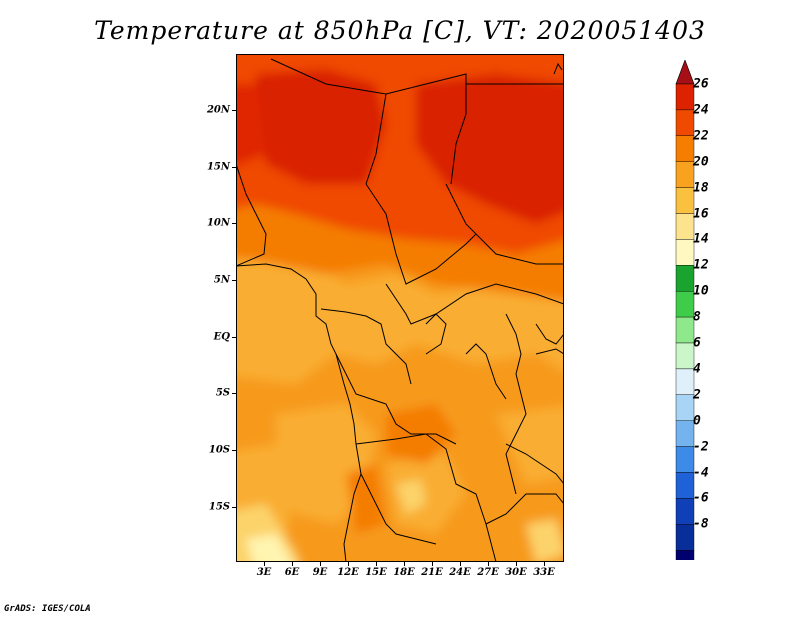 The width and height of the screenshot is (800, 618). Describe the element at coordinates (264, 572) in the screenshot. I see `lon-label-3e: 3E` at that location.